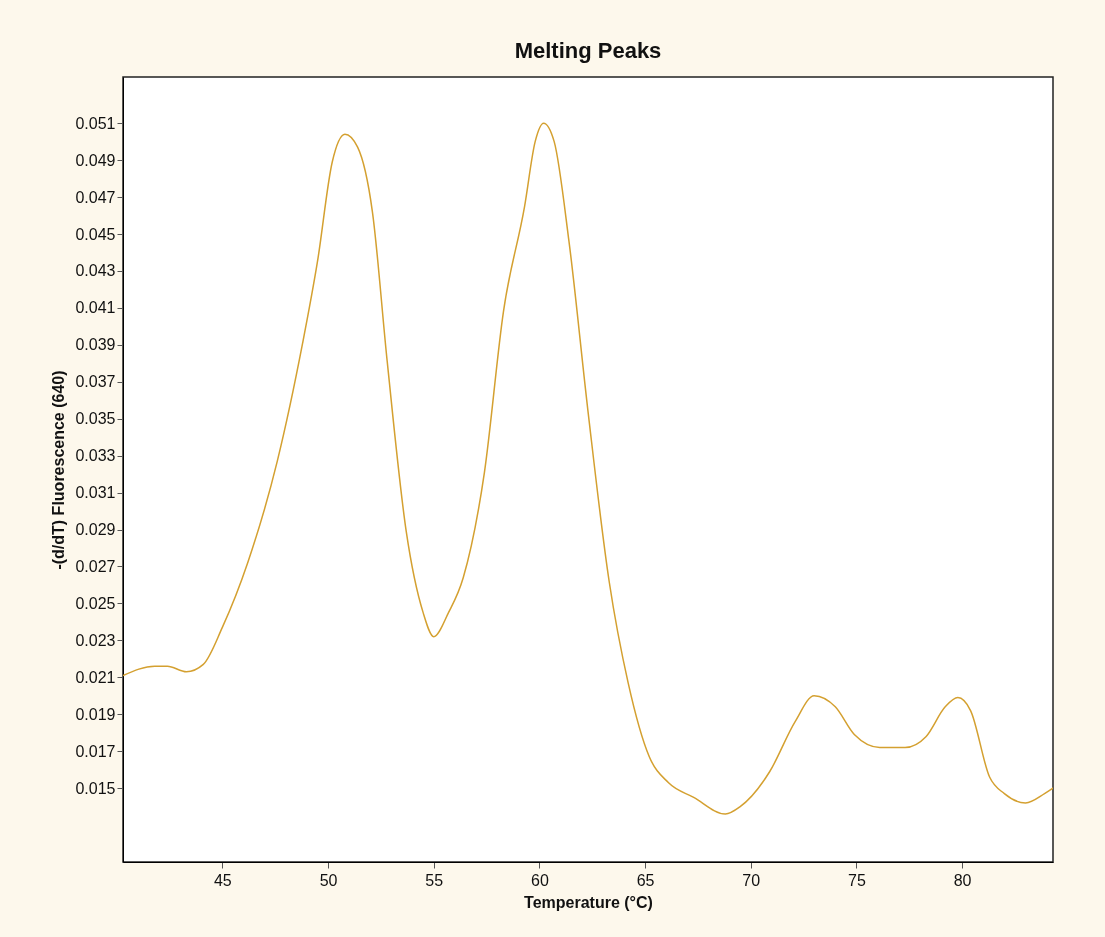 The image size is (1105, 937). Describe the element at coordinates (95, 530) in the screenshot. I see `y-tick-label: 0.029` at that location.